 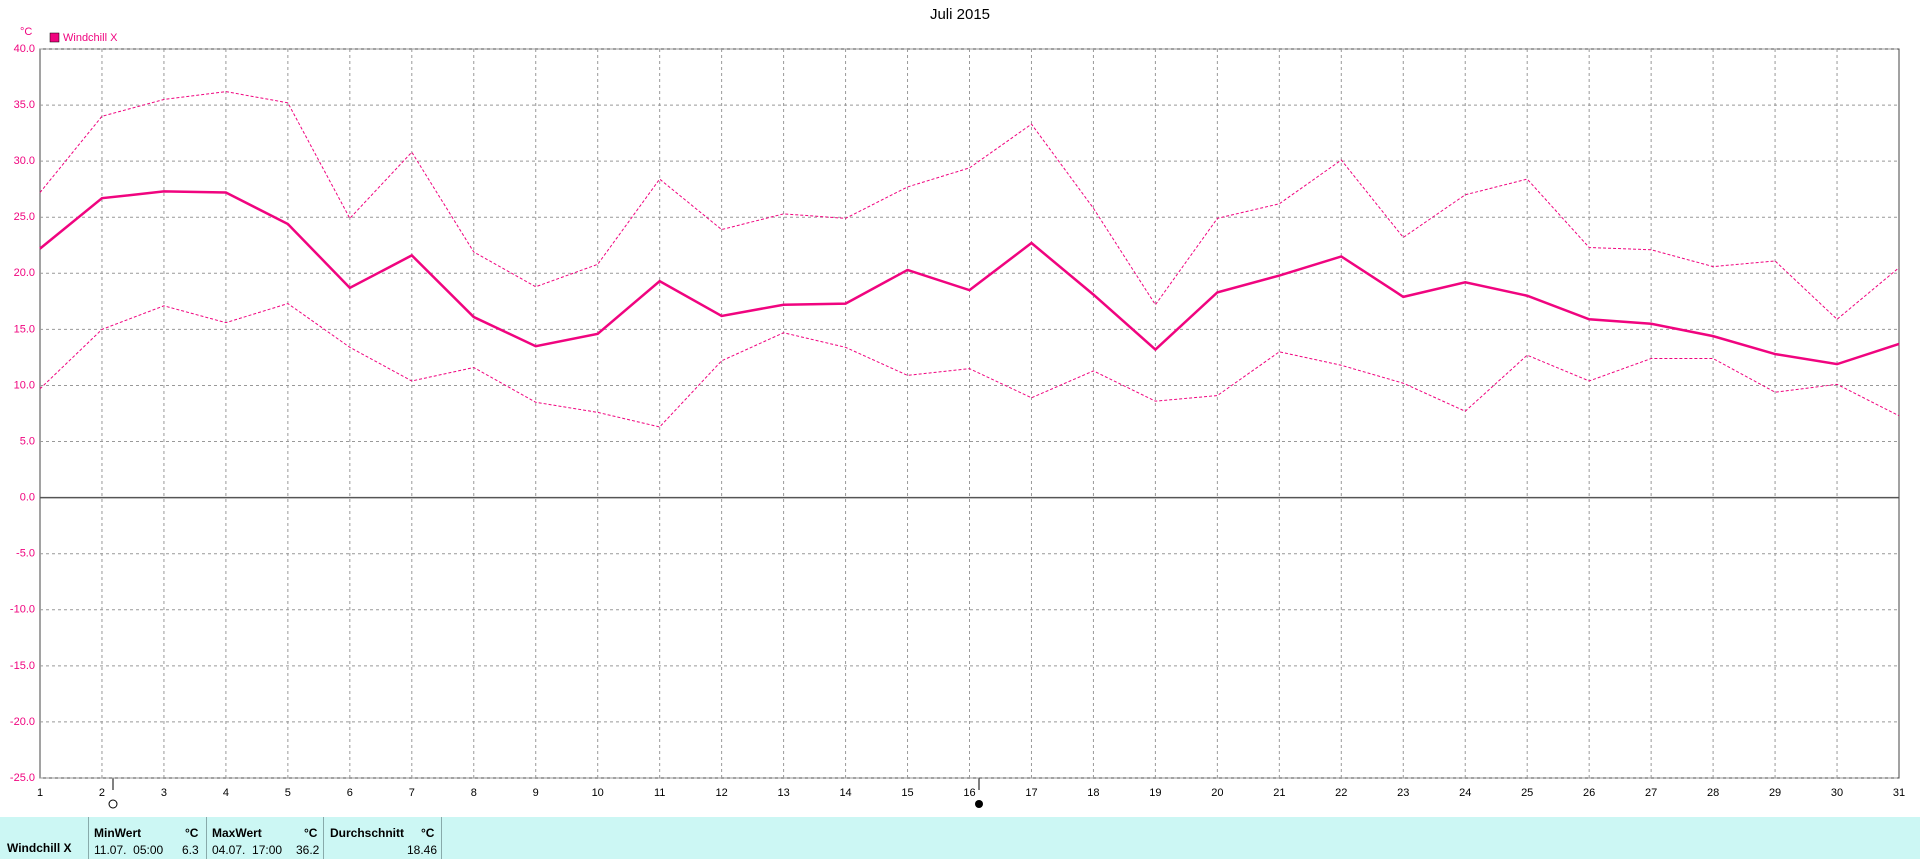 What do you see at coordinates (39, 848) in the screenshot?
I see `row-label: Windchill X` at bounding box center [39, 848].